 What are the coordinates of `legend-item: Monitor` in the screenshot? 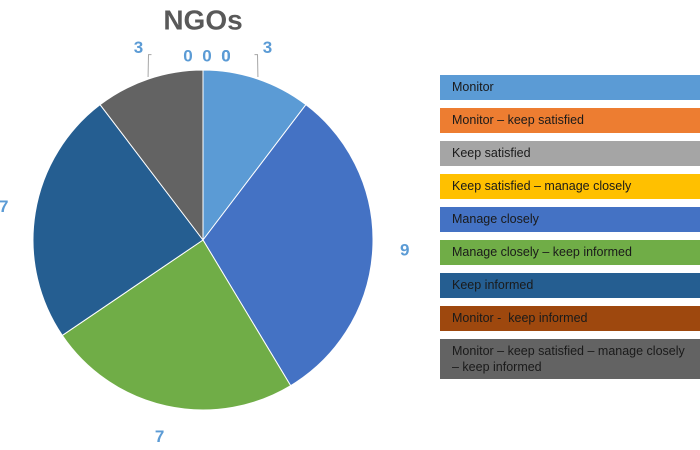 It's located at (570, 87).